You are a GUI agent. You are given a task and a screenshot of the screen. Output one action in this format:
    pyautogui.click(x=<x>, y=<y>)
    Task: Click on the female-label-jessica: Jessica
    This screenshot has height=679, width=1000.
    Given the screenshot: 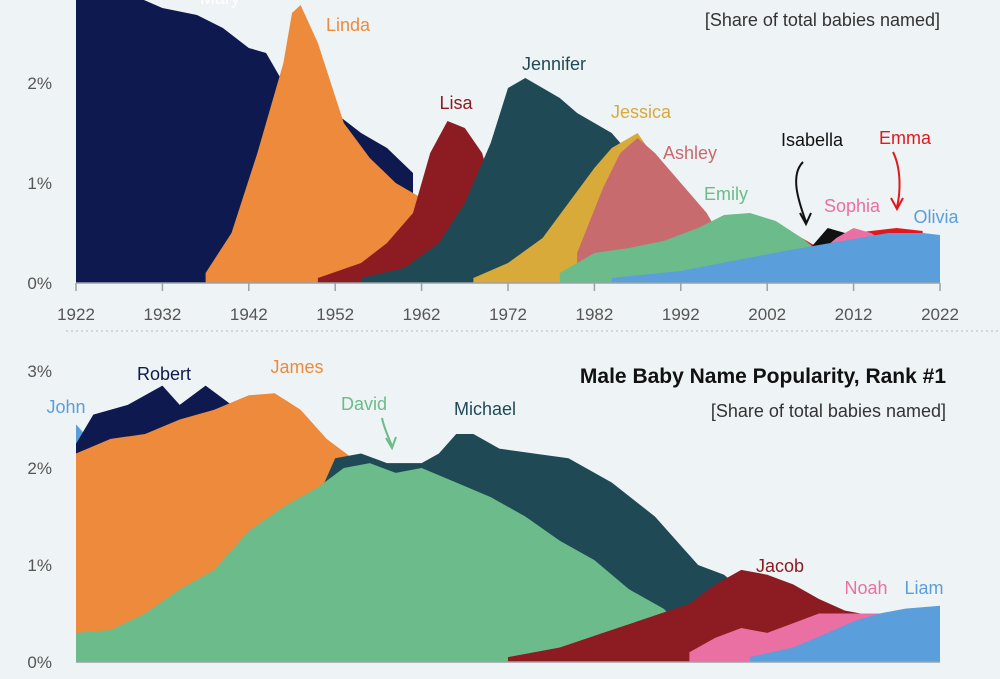 What is the action you would take?
    pyautogui.click(x=641, y=112)
    